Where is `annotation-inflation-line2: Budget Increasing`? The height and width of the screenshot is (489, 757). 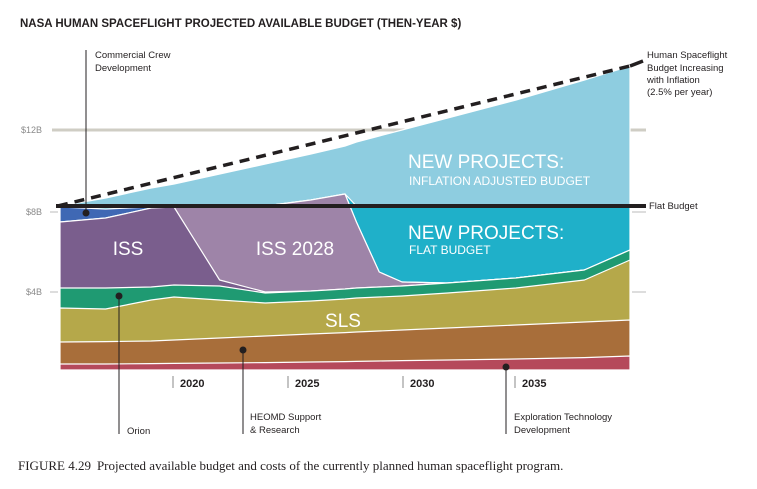
annotation-inflation-line2: Budget Increasing is located at coordinates (685, 68).